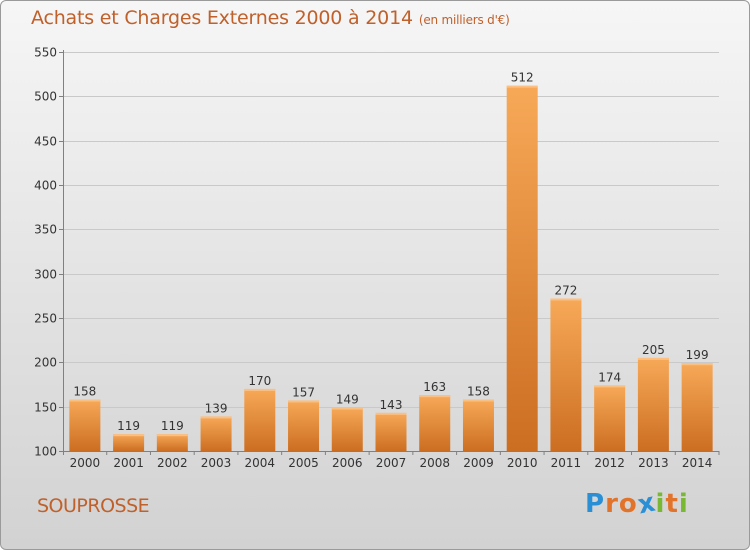  Describe the element at coordinates (93, 506) in the screenshot. I see `place-name: SOUPROSSE` at that location.